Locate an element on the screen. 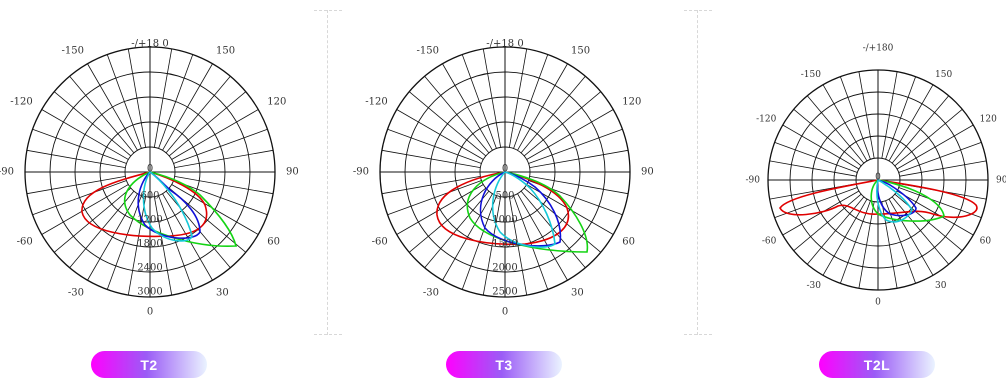  label-pill-t2l-text: T2L is located at coordinates (877, 364).